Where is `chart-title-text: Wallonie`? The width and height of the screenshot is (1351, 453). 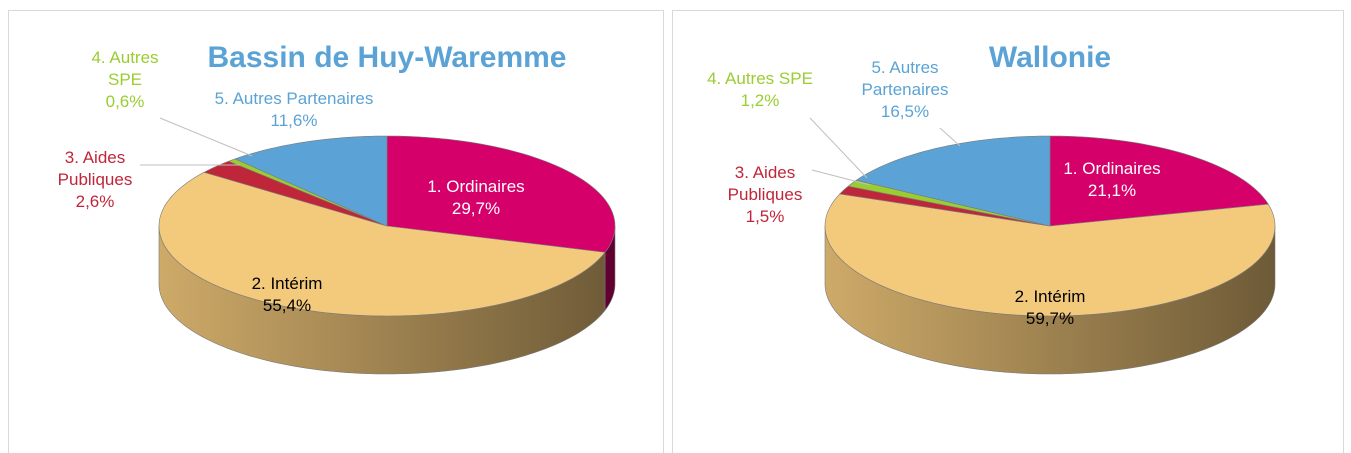
chart-title-text: Wallonie is located at coordinates (1050, 57).